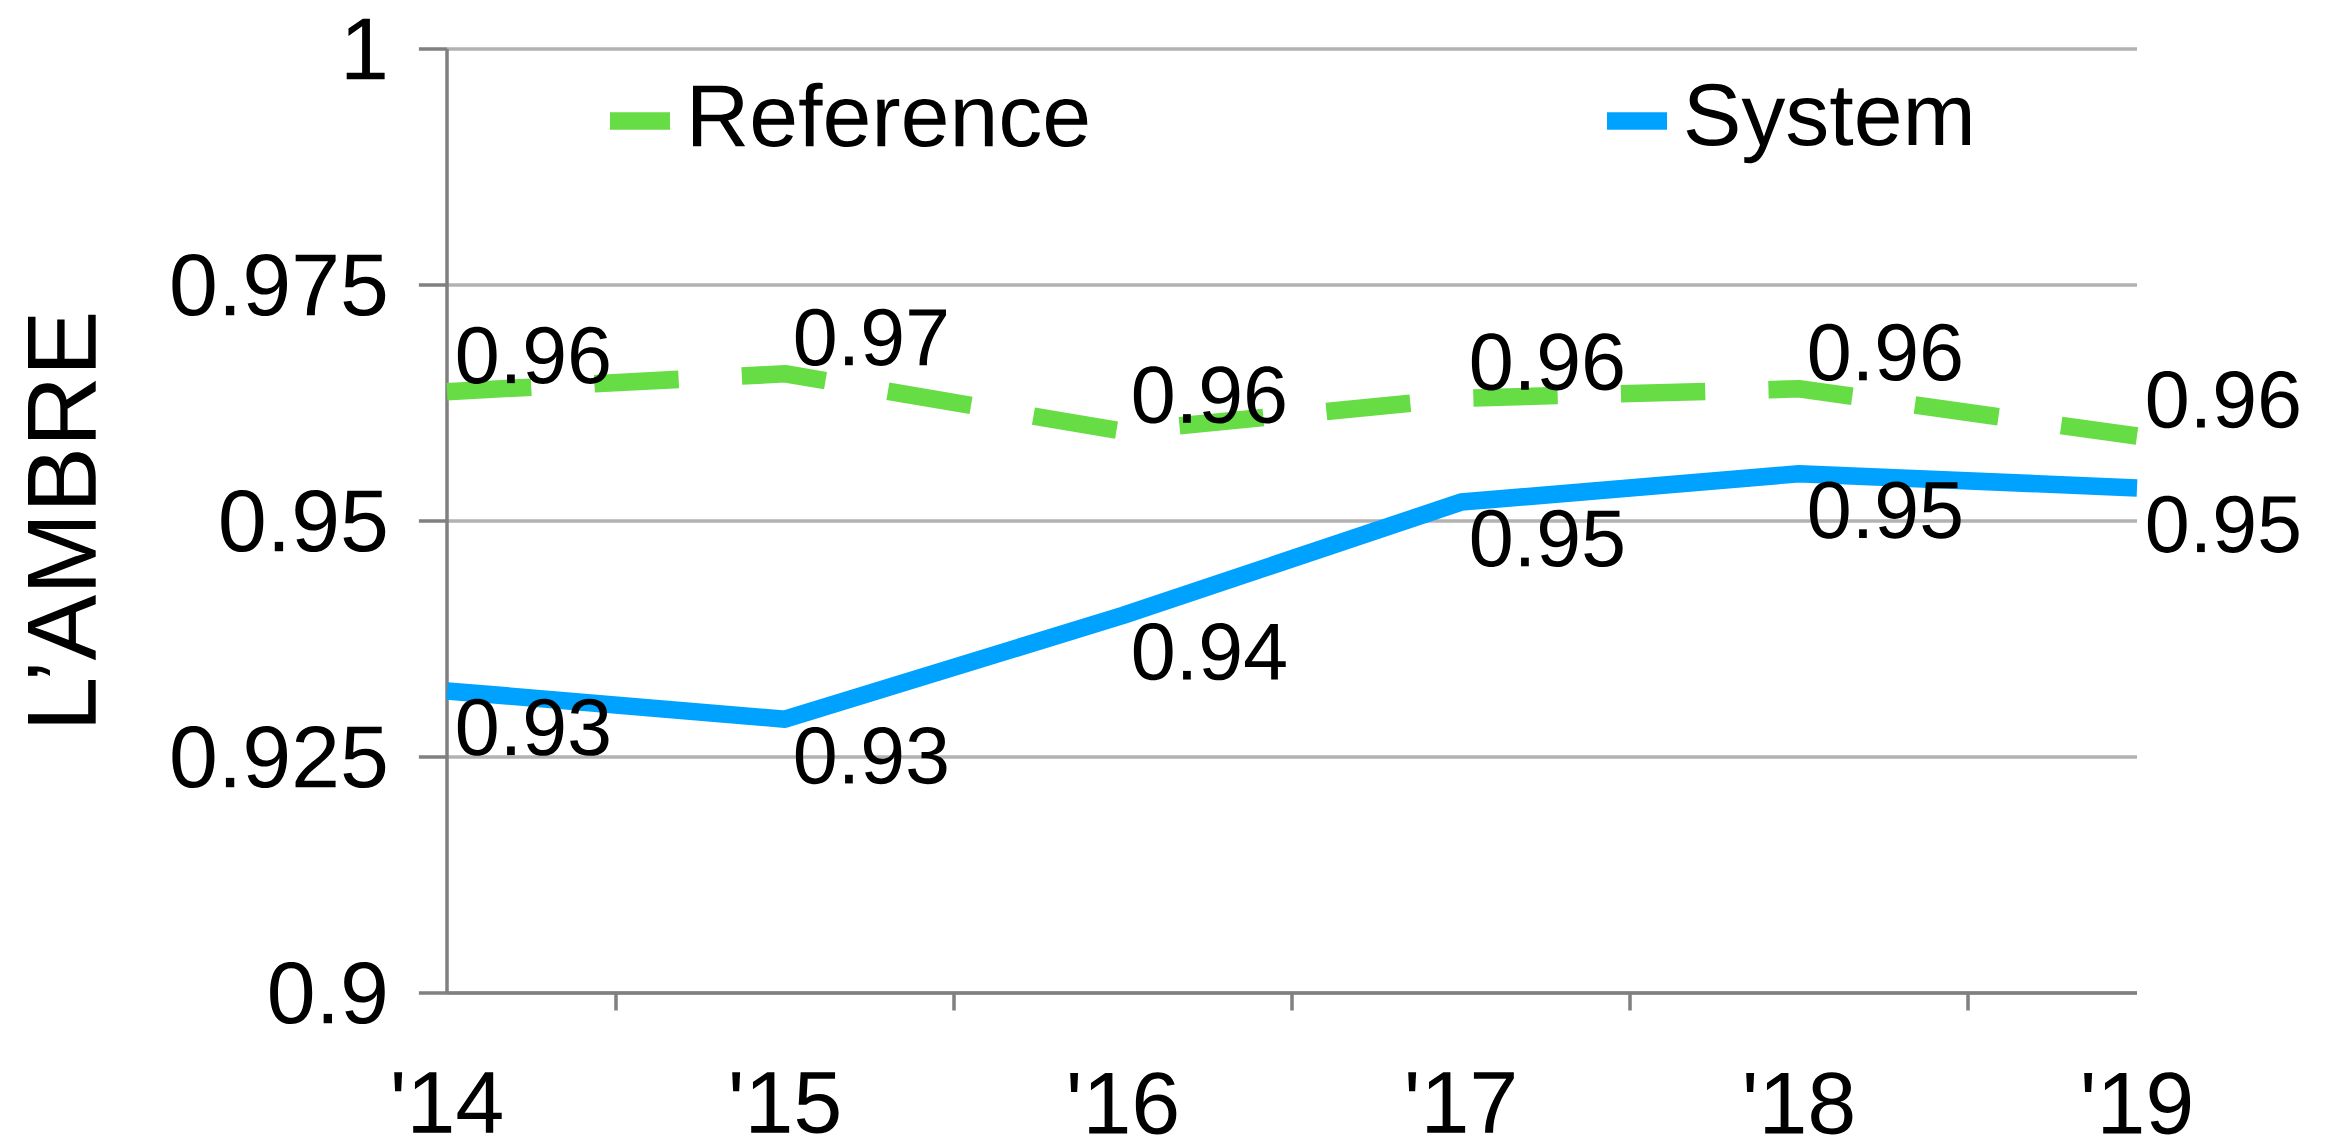 The height and width of the screenshot is (1138, 2335). Describe the element at coordinates (2137, 1103) in the screenshot. I see `x-tick-label: '19` at that location.